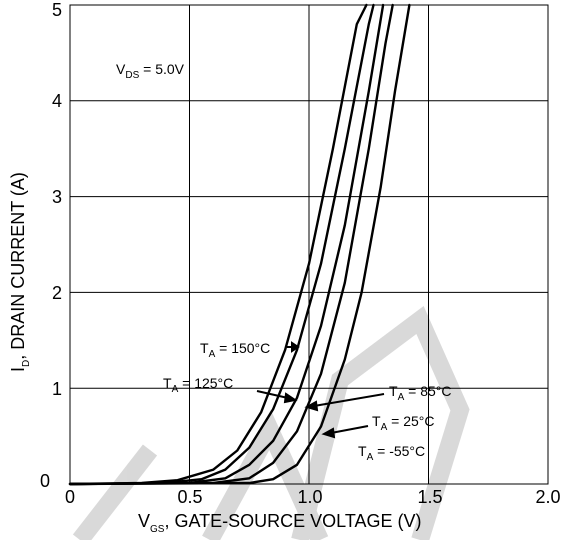  I want to click on x-tick-2-0: 2.0, so click(547, 497).